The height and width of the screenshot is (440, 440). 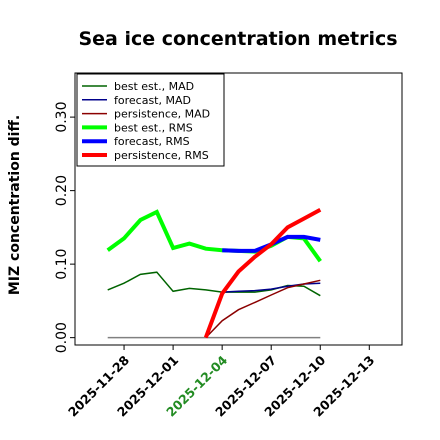 What do you see at coordinates (237, 39) in the screenshot?
I see `chart-title: Sea ice concentration metrics` at bounding box center [237, 39].